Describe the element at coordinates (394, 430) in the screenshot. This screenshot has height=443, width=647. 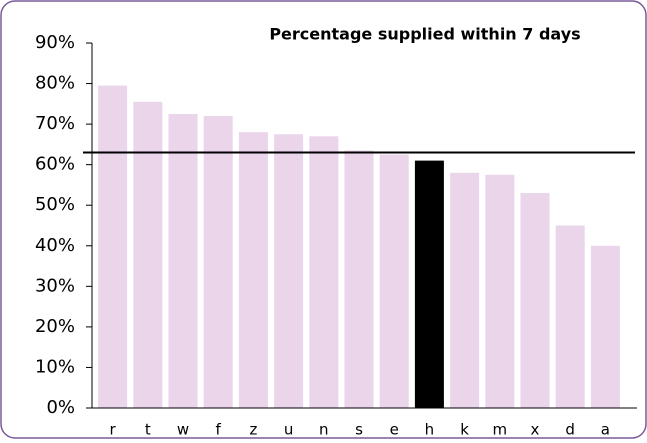
I see `x-tick-label: e` at that location.